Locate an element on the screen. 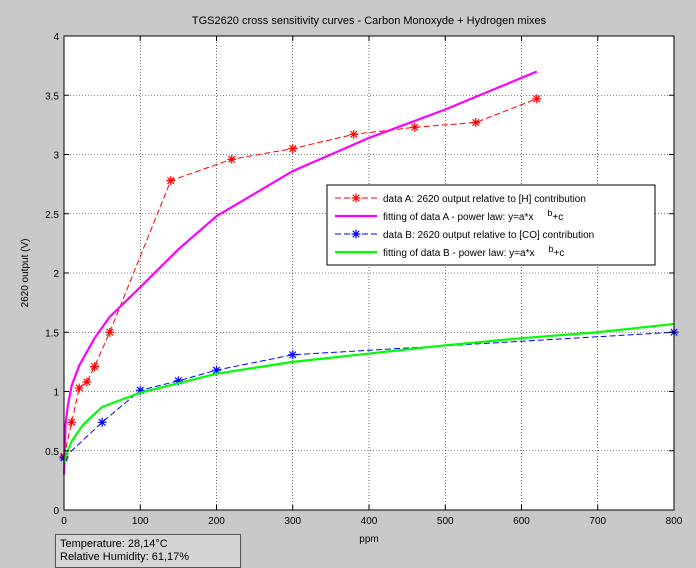 This screenshot has height=568, width=696. temperature-readout: Temperature: 28,14°C is located at coordinates (148, 544).